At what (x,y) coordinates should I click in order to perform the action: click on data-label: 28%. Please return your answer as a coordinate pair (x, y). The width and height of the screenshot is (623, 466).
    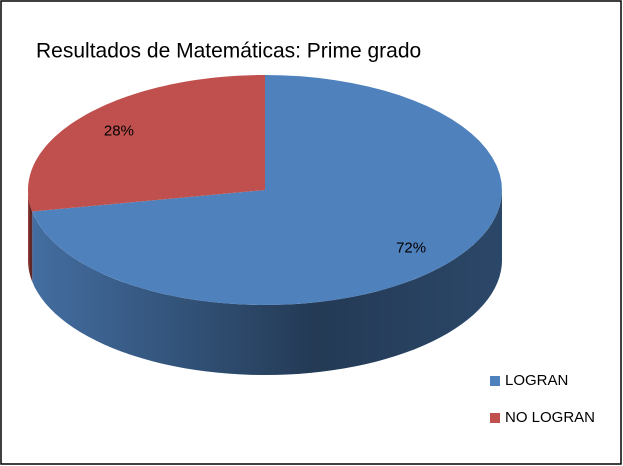
    Looking at the image, I should click on (119, 130).